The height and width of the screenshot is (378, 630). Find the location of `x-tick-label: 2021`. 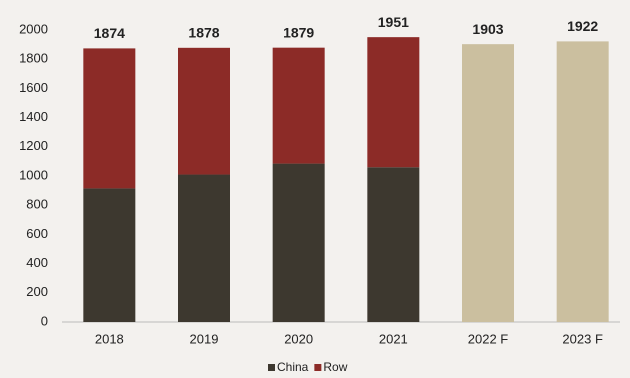

x-tick-label: 2021 is located at coordinates (393, 338).